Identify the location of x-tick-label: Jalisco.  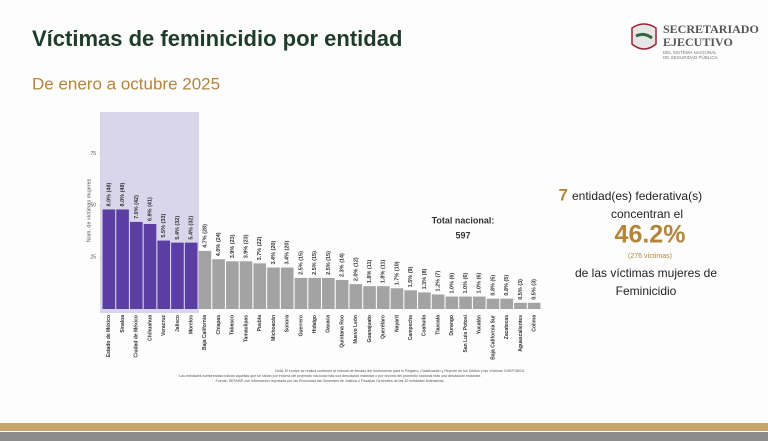
(178, 323).